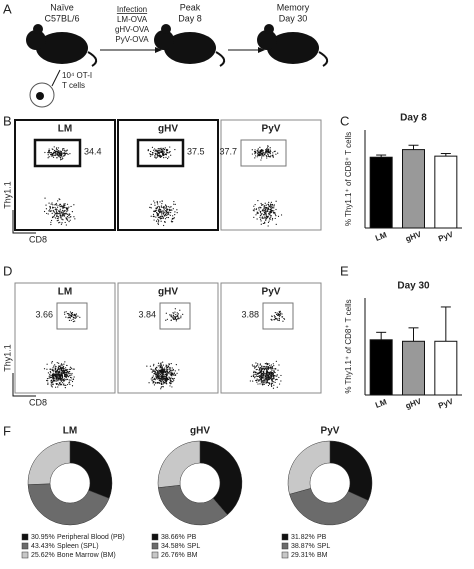  What do you see at coordinates (168, 129) in the screenshot?
I see `plot-title: gHV` at bounding box center [168, 129].